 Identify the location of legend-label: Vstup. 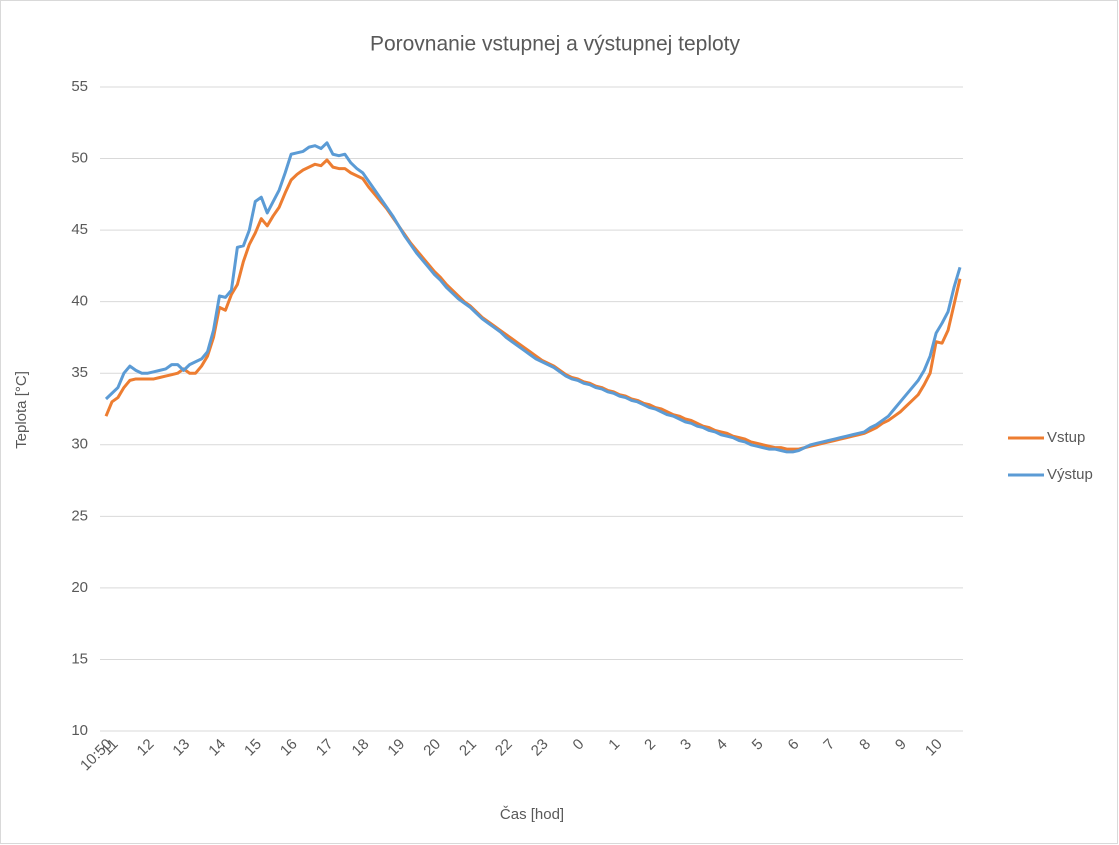
(1066, 437).